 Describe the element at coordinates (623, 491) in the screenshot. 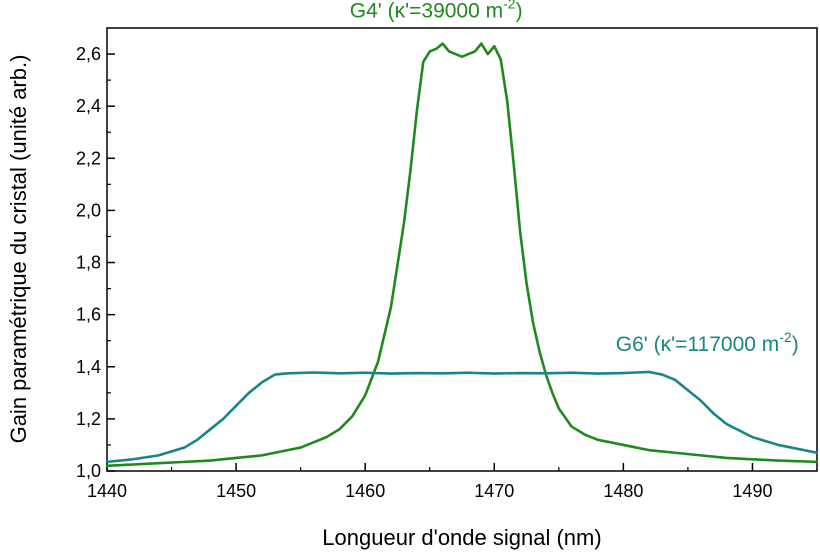

I see `x-tick-label: 1480` at that location.